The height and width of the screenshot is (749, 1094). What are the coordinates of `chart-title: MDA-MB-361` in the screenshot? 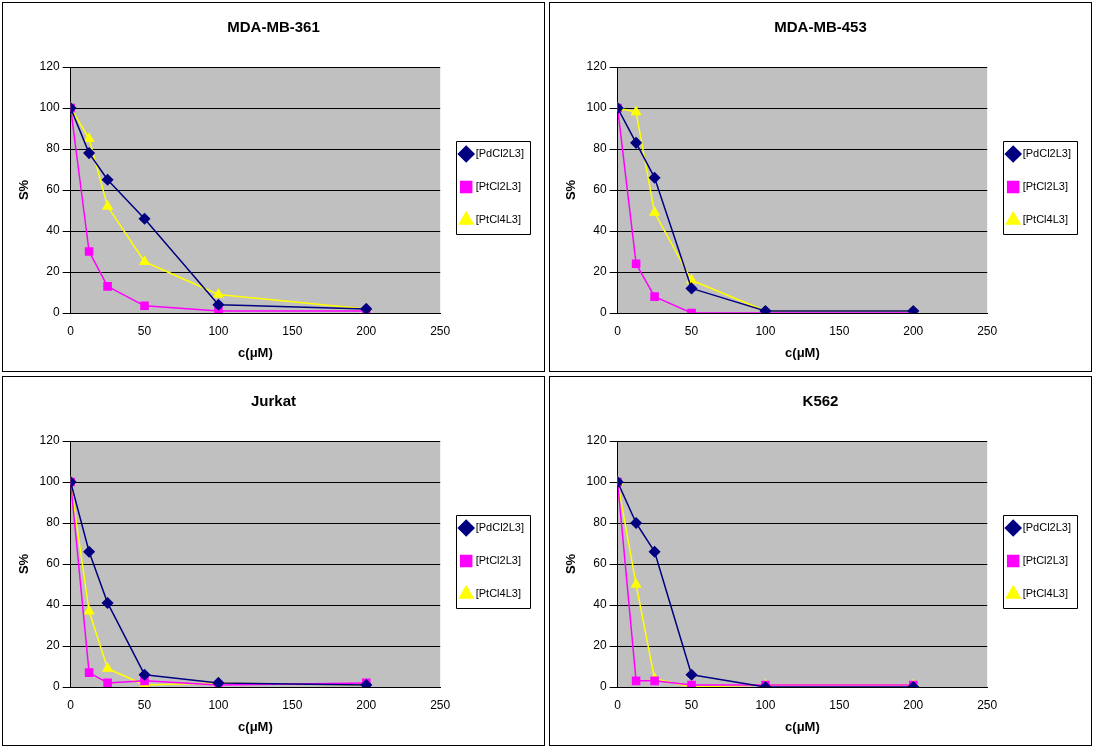 It's located at (273, 27).